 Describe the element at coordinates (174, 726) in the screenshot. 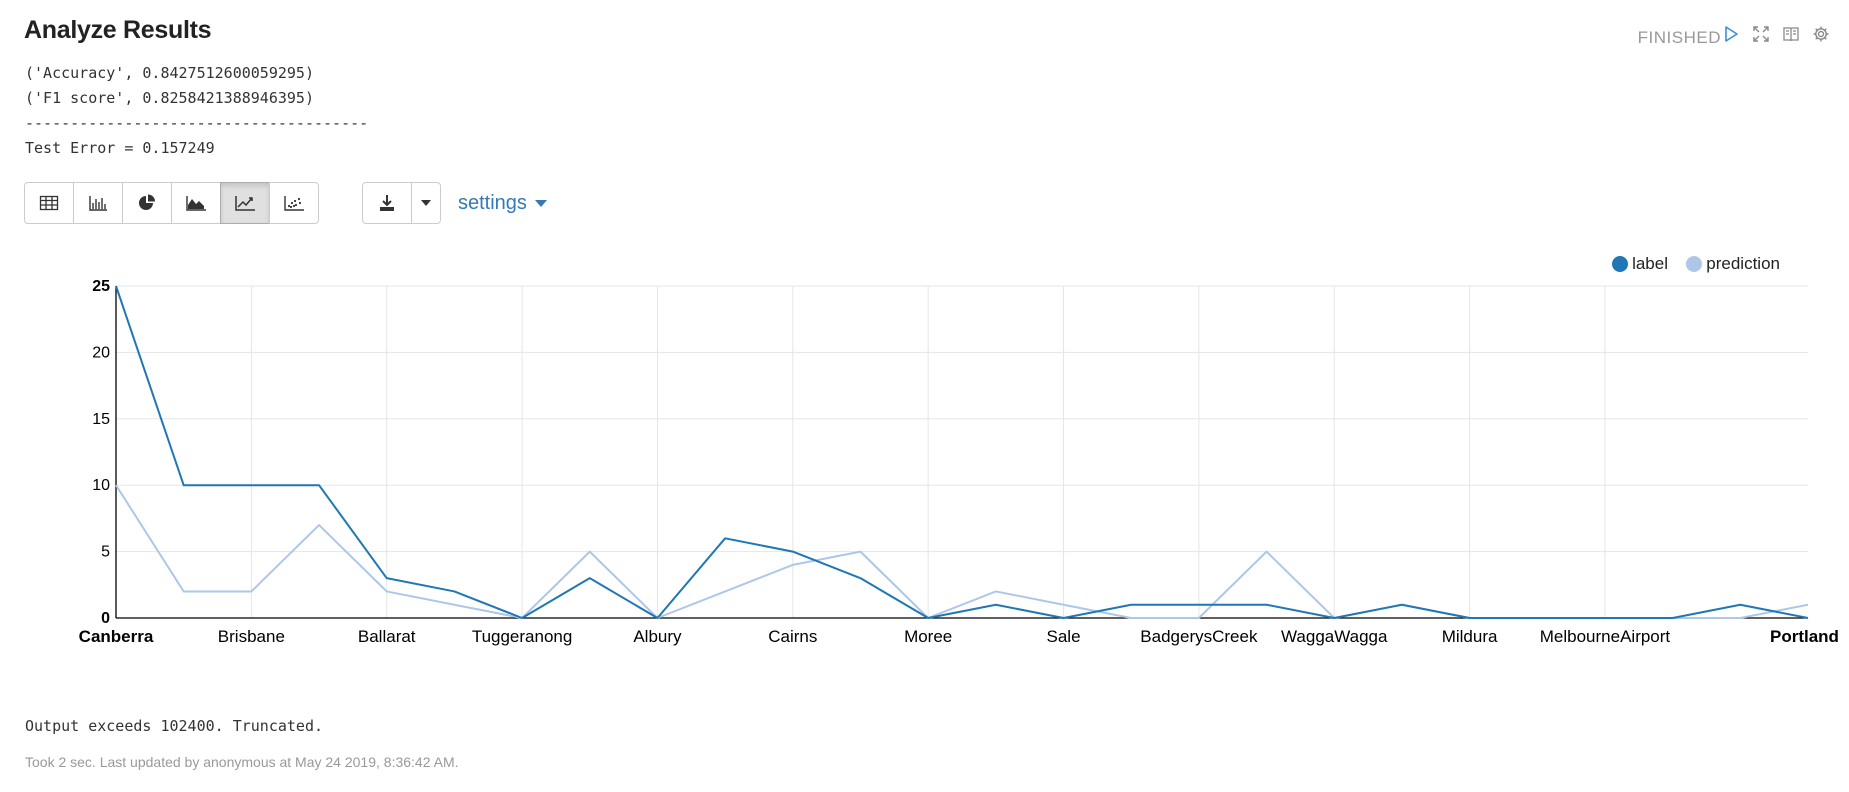

I see `truncation-note: Output exceeds 102400. Truncated.` at that location.